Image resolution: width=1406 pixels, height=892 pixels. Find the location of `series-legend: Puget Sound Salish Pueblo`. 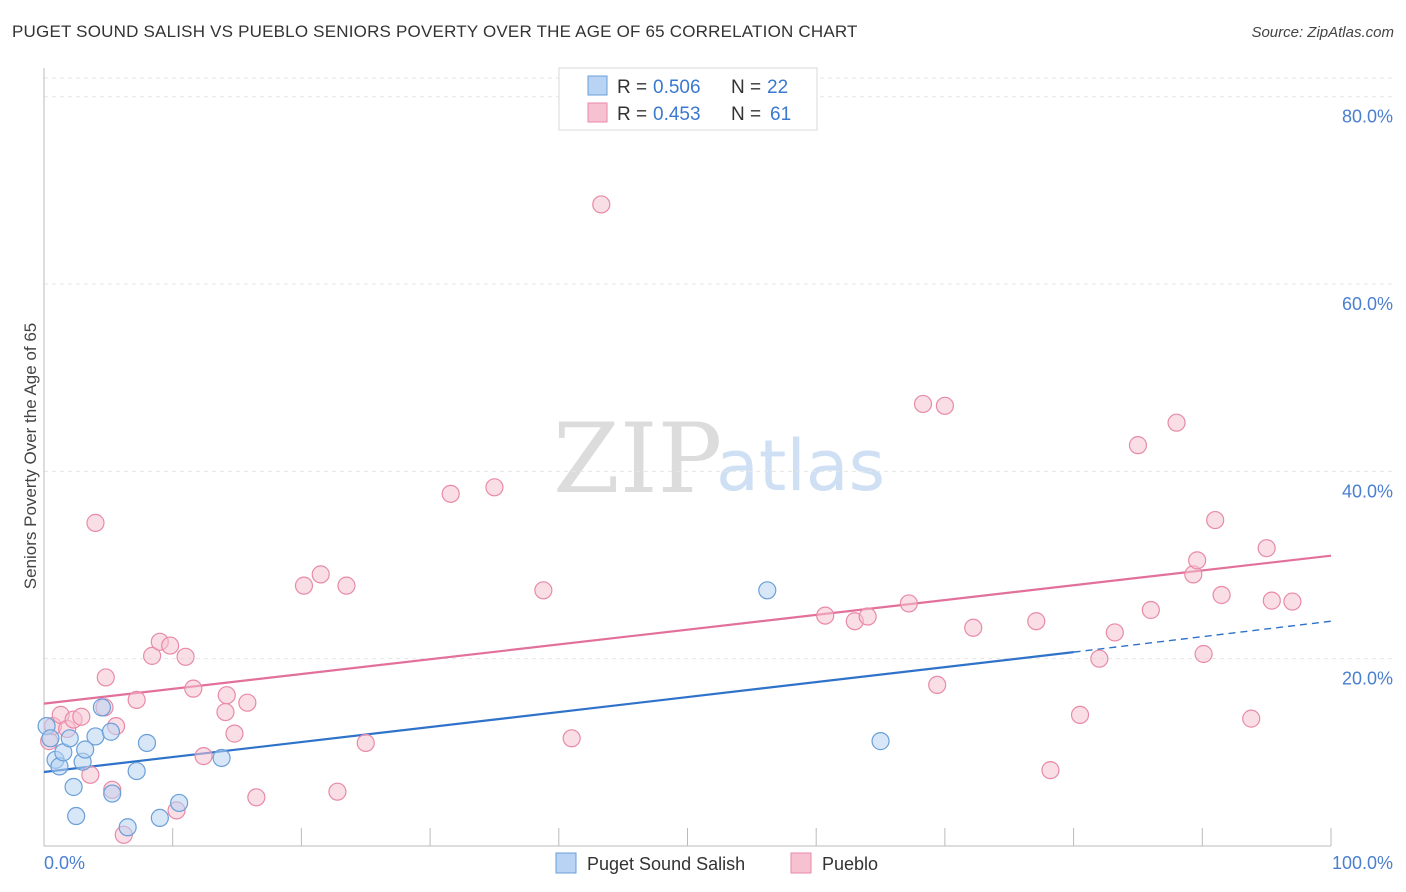

series-legend: Puget Sound Salish Pueblo is located at coordinates (716, 863).